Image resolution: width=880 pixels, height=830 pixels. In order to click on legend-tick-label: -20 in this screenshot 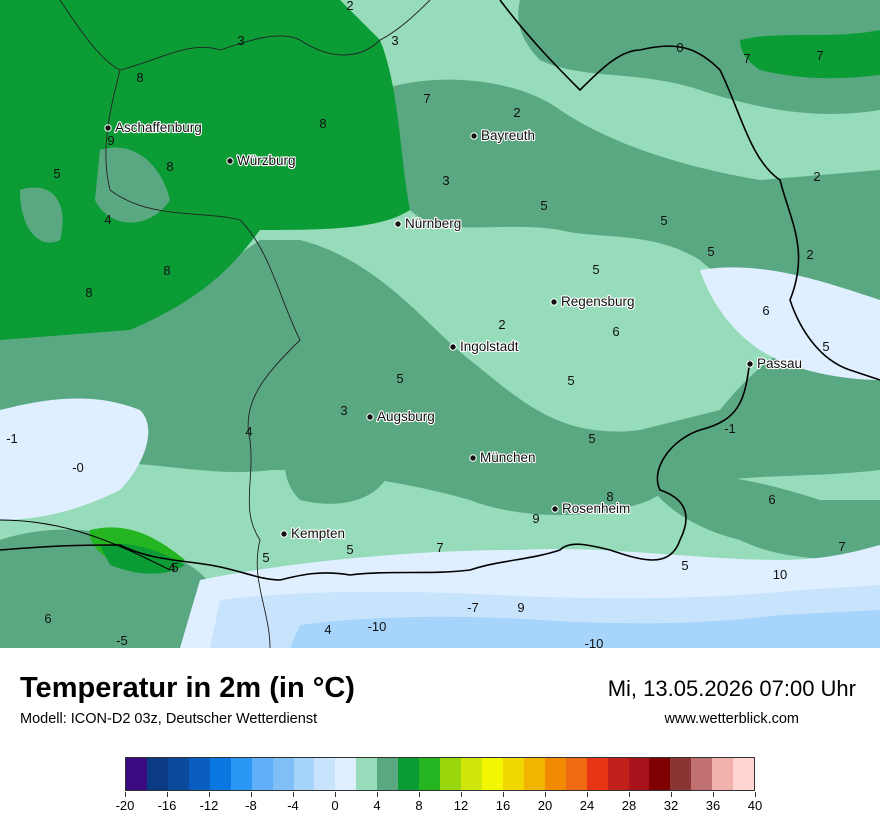, I will do `click(125, 805)`.